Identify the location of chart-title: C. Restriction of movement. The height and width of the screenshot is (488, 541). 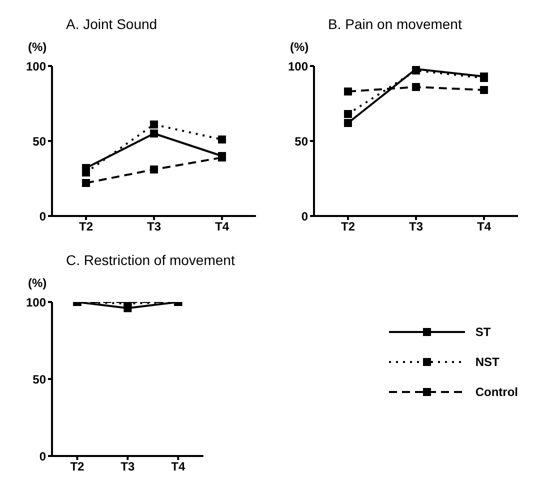
(150, 260).